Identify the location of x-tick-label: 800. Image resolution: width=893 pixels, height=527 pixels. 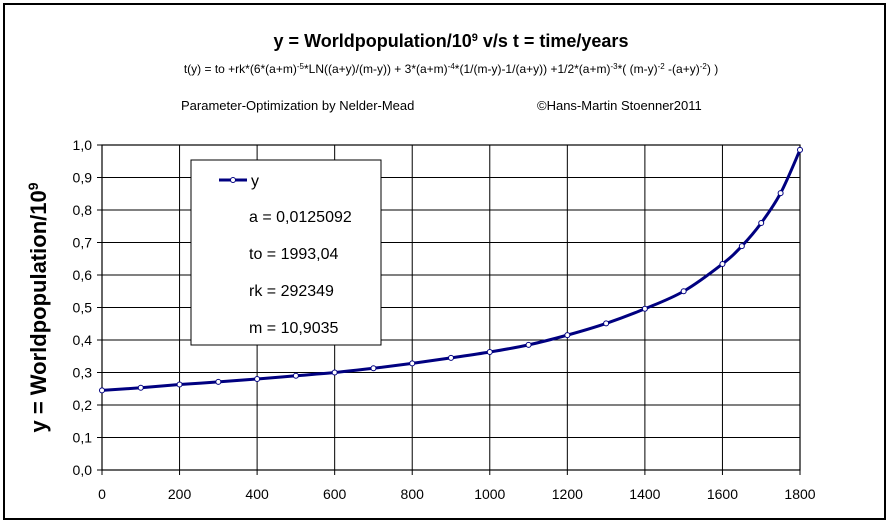
(413, 494).